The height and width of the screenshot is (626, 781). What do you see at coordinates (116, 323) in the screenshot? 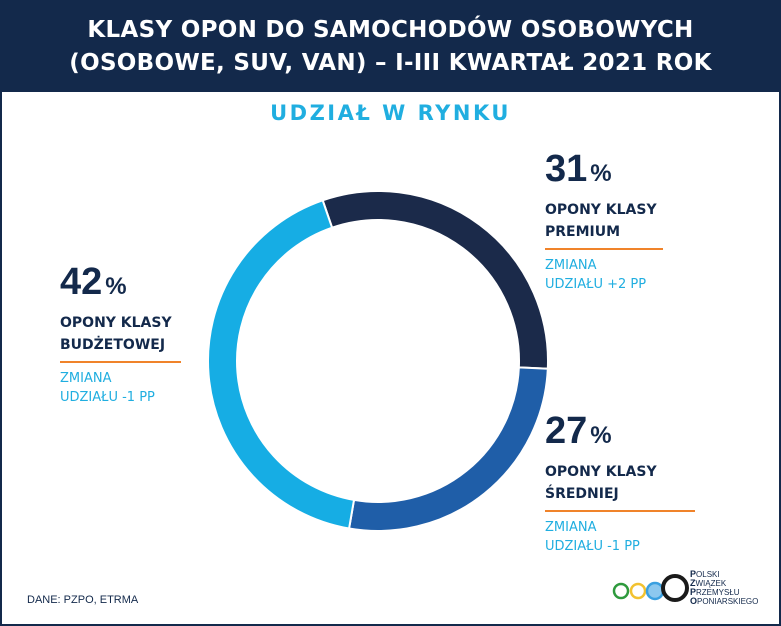
I see `budzet-name-line1: OPONY KLASY` at bounding box center [116, 323].